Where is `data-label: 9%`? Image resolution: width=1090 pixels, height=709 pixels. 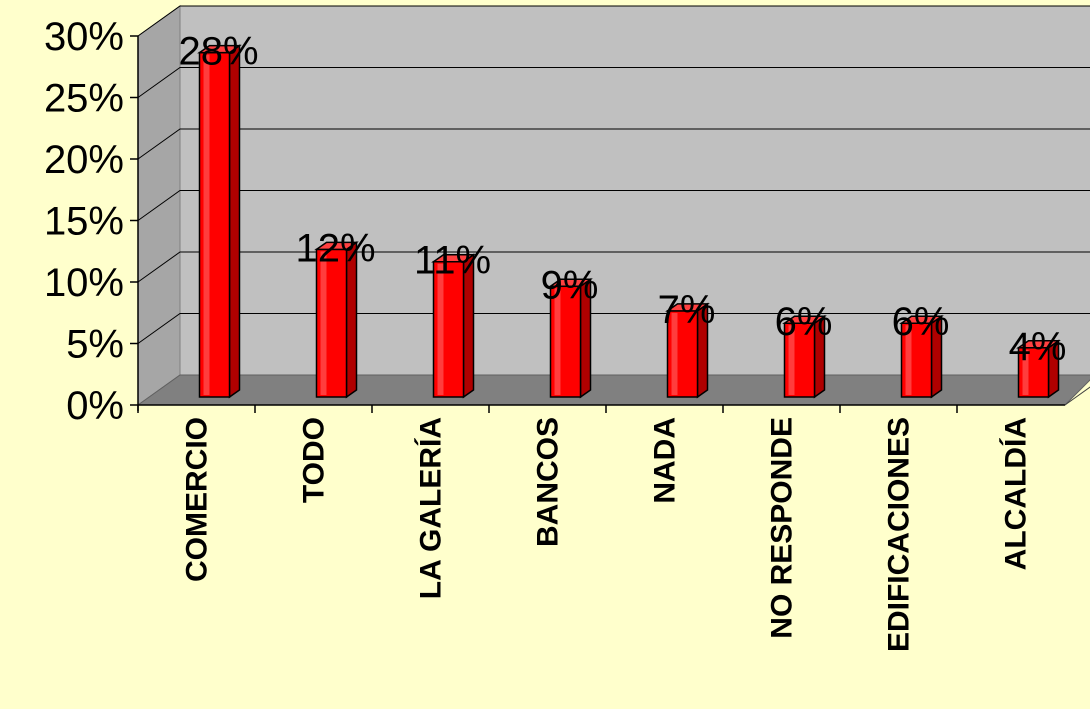
data-label: 9% is located at coordinates (570, 285).